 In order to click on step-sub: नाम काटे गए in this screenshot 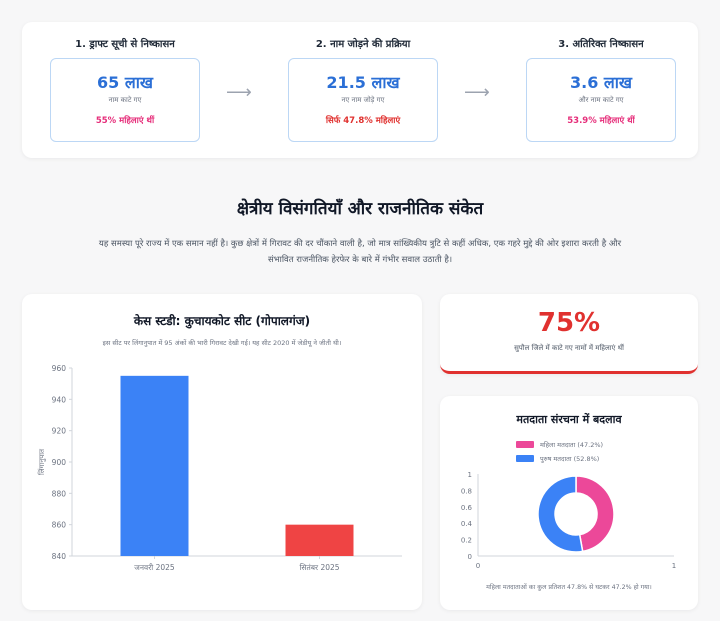, I will do `click(125, 100)`.